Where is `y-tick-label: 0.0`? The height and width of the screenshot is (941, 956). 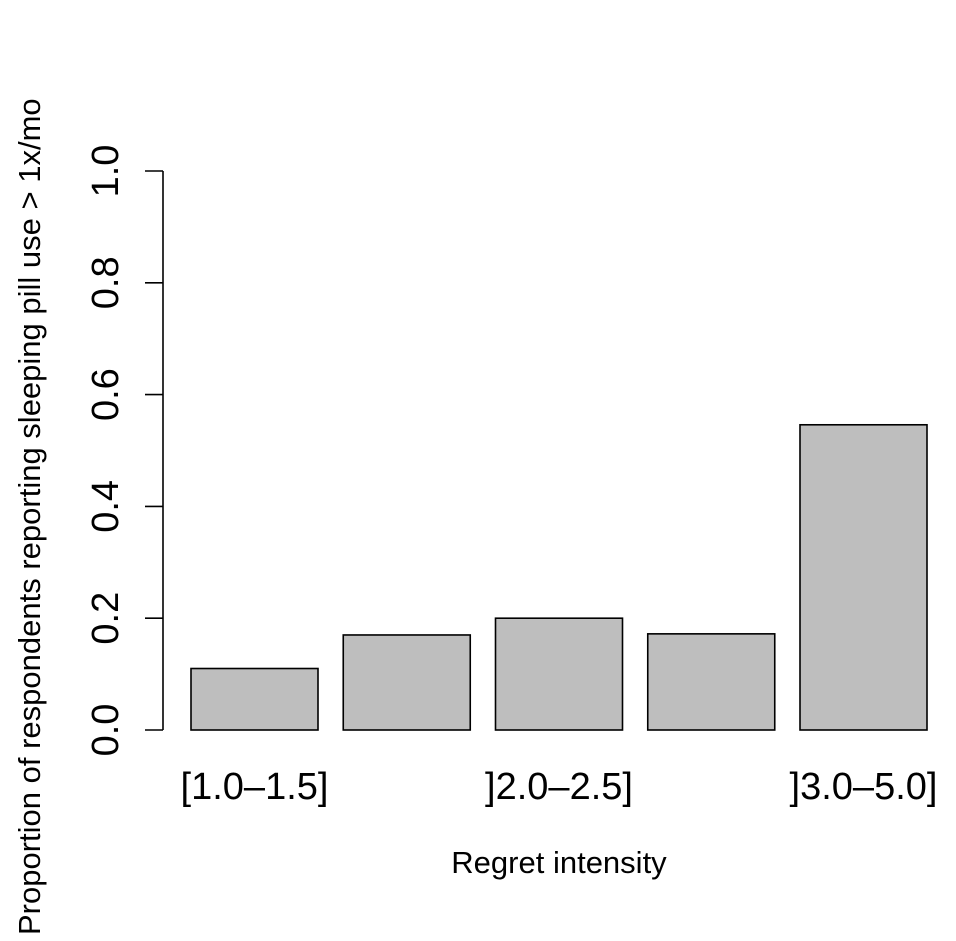
y-tick-label: 0.0 is located at coordinates (106, 730).